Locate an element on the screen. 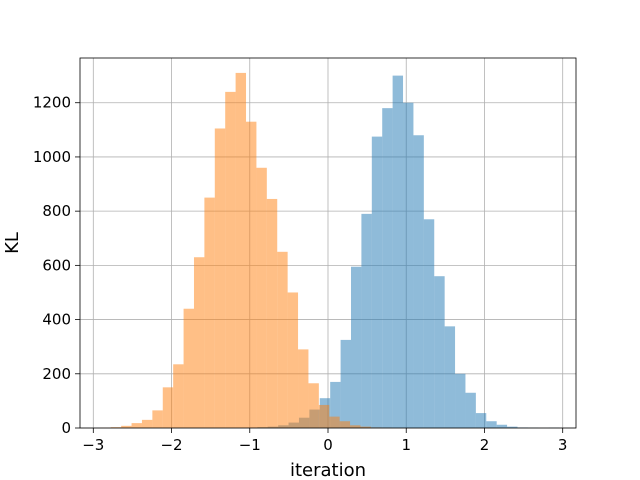  y-tick-label: 200 is located at coordinates (56, 374).